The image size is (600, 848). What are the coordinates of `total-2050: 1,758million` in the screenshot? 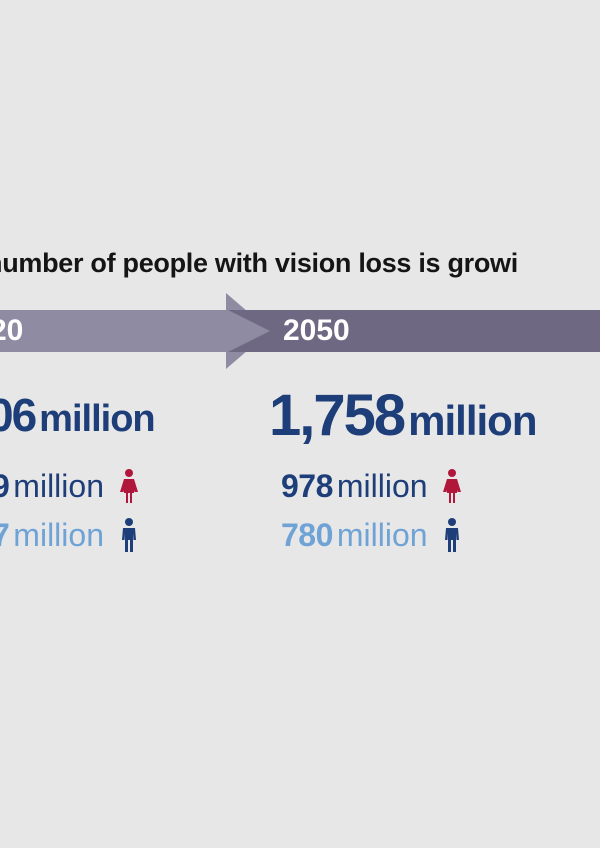 It's located at (403, 415).